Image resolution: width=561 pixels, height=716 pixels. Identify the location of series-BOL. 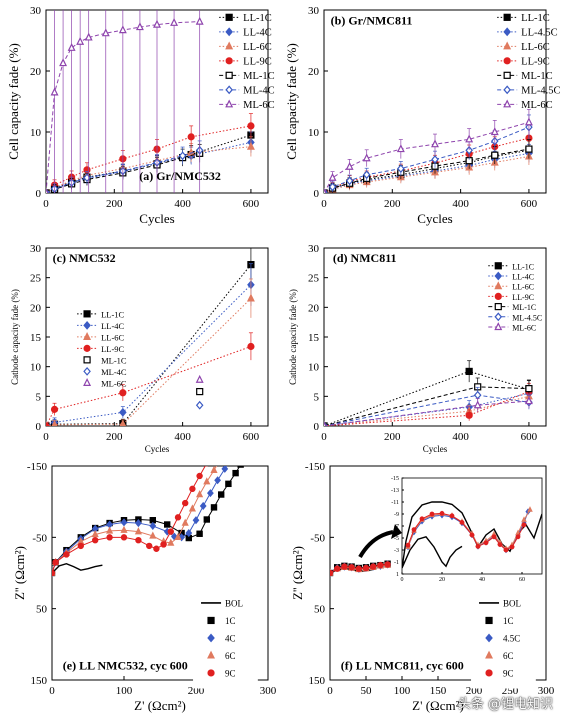
(77, 568).